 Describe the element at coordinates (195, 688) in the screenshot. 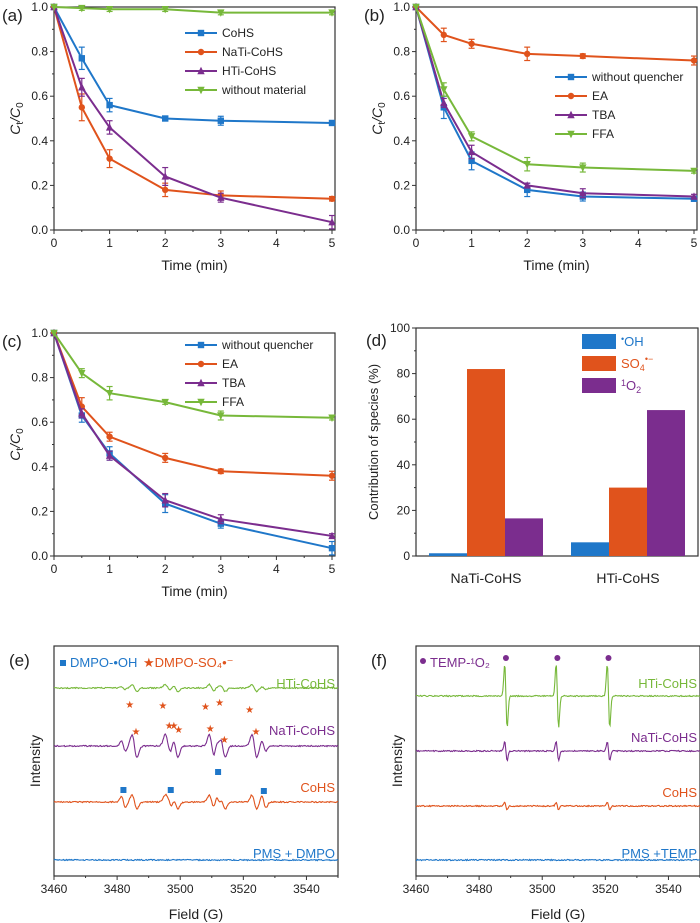

I see `spectrum-hti-cohs` at that location.